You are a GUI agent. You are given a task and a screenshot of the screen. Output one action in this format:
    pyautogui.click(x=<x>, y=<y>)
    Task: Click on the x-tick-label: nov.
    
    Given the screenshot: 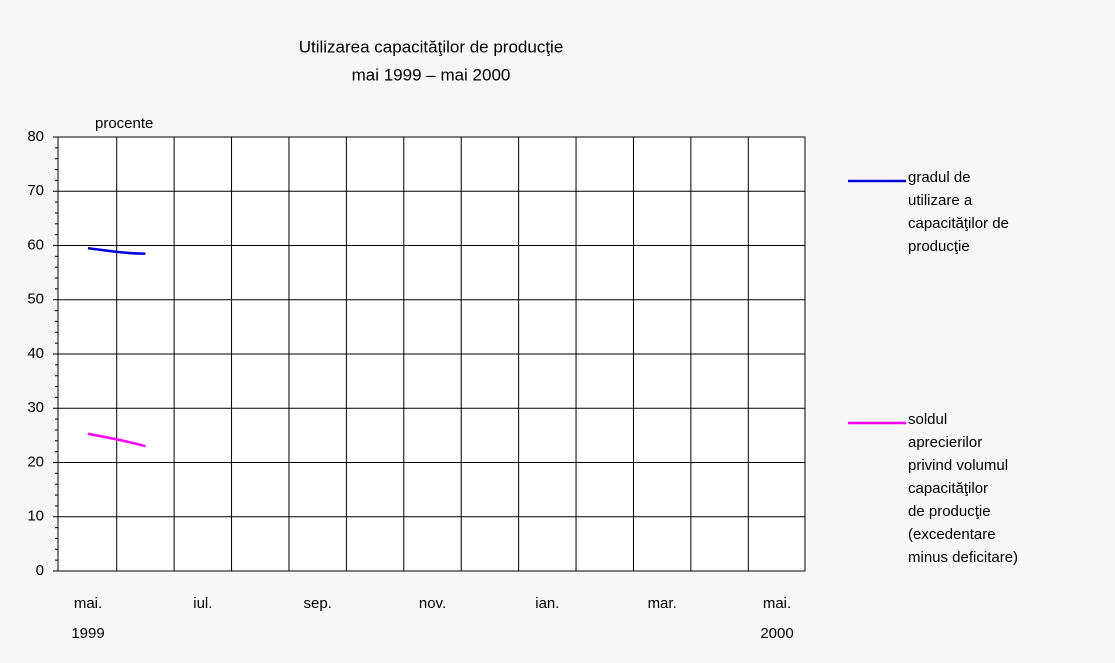 What is the action you would take?
    pyautogui.click(x=432, y=603)
    